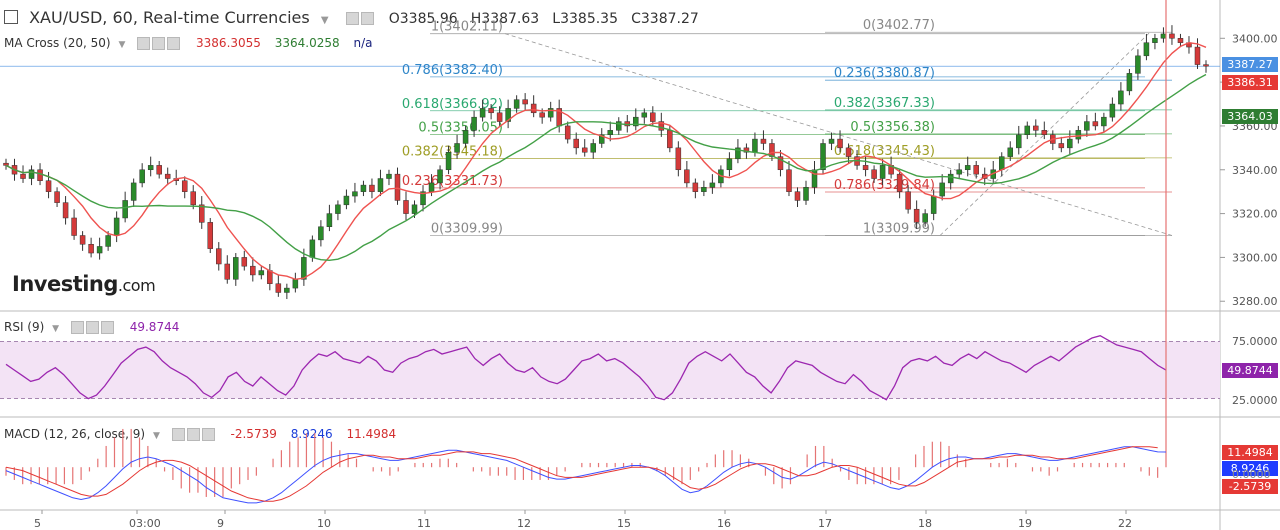 The width and height of the screenshot is (1280, 530). What do you see at coordinates (585, 19) in the screenshot?
I see `ohlc-low: L3385.35` at bounding box center [585, 19].